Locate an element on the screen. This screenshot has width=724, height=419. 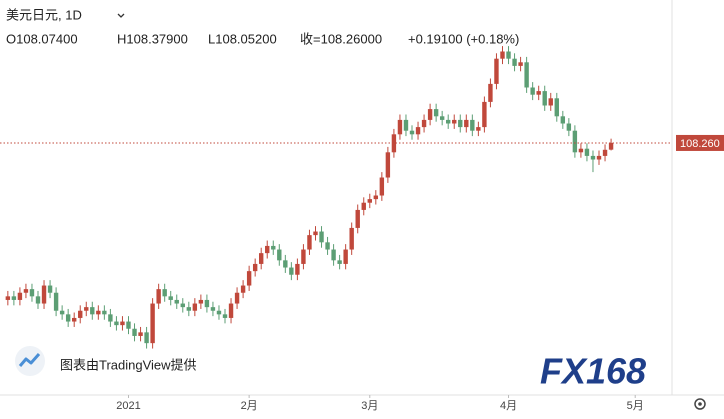
credit-text: 图表由TradingView提供 is located at coordinates (128, 364).